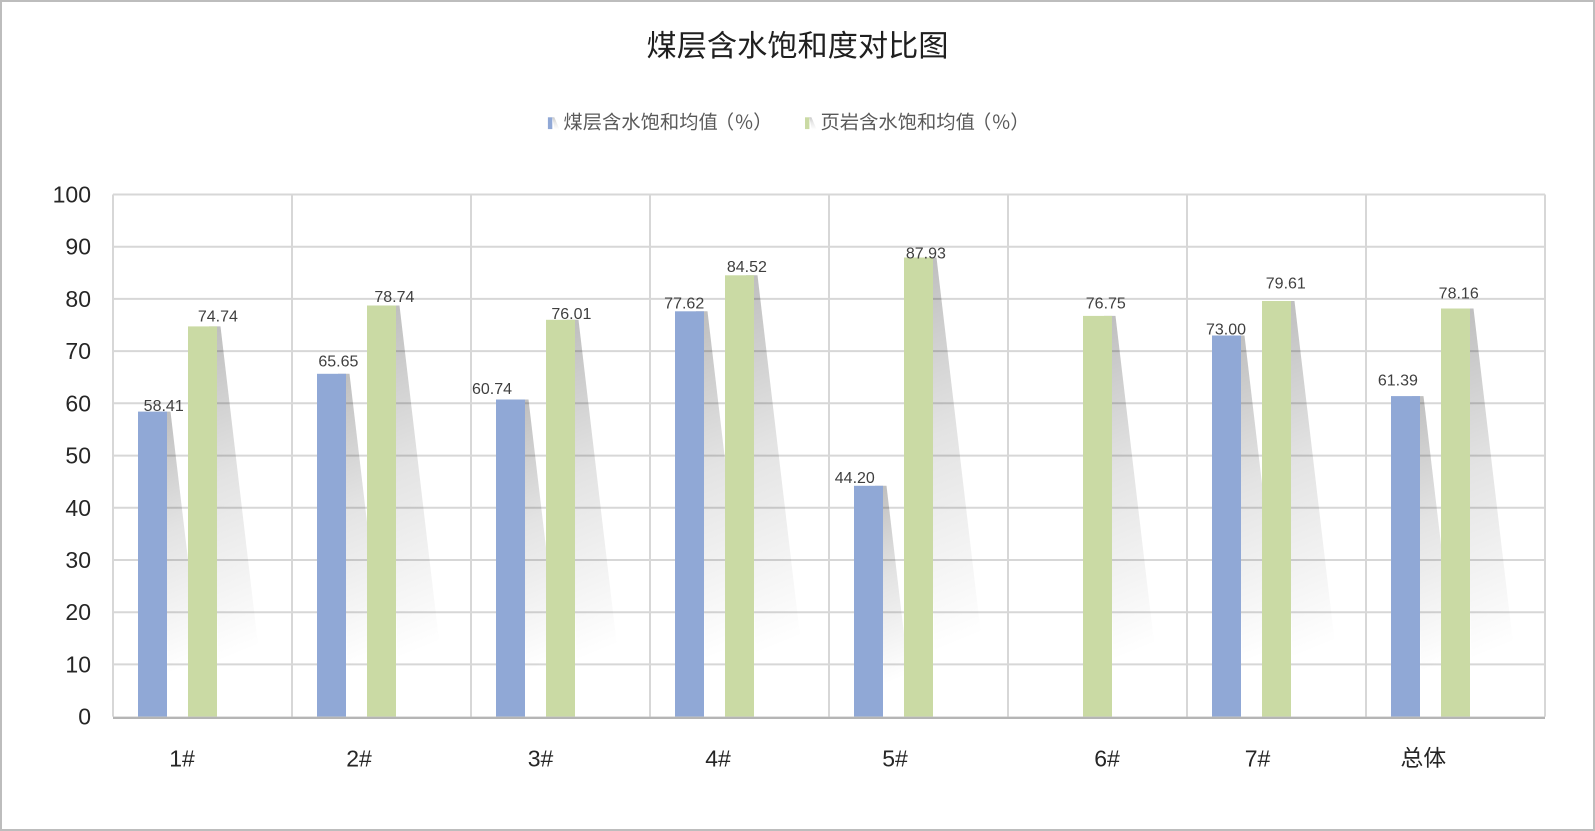 Image resolution: width=1595 pixels, height=831 pixels. I want to click on svg-text: 73.00, so click(1226, 330).